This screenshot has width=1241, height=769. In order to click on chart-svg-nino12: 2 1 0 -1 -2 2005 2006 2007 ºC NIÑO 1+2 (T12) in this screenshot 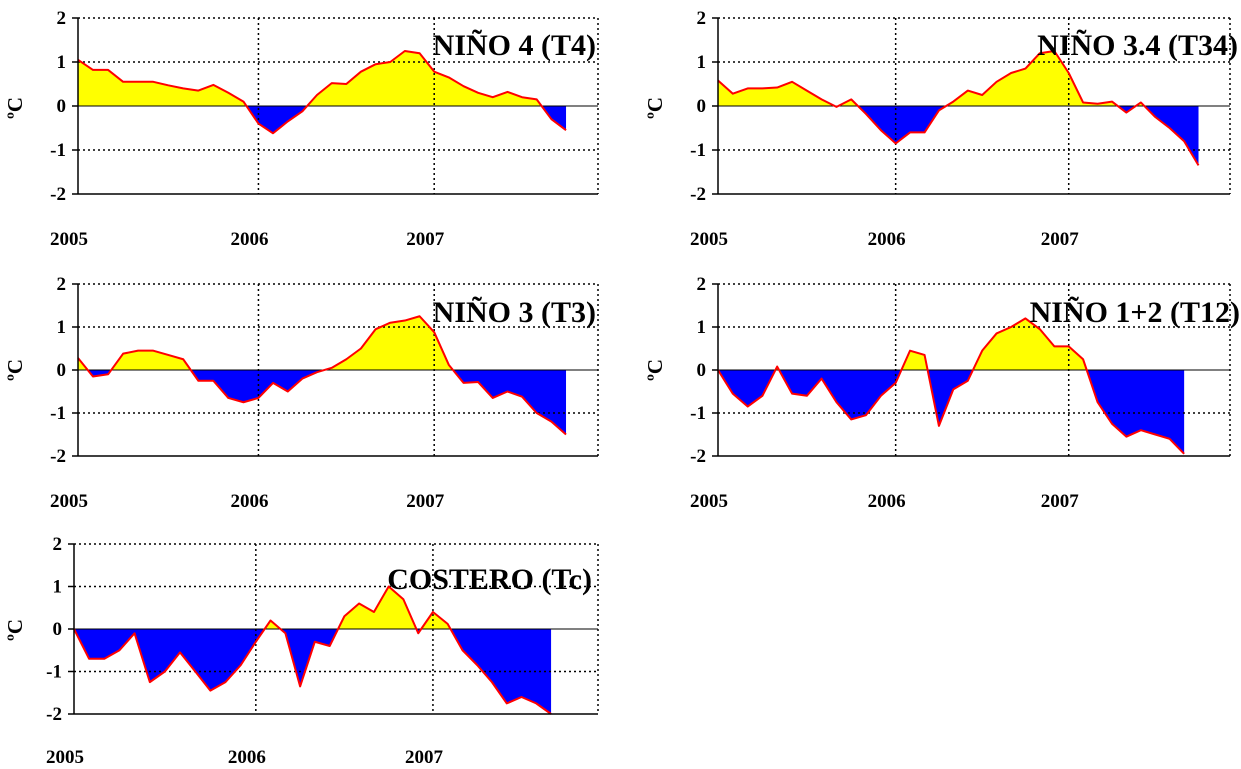, I will do `click(941, 393)`.